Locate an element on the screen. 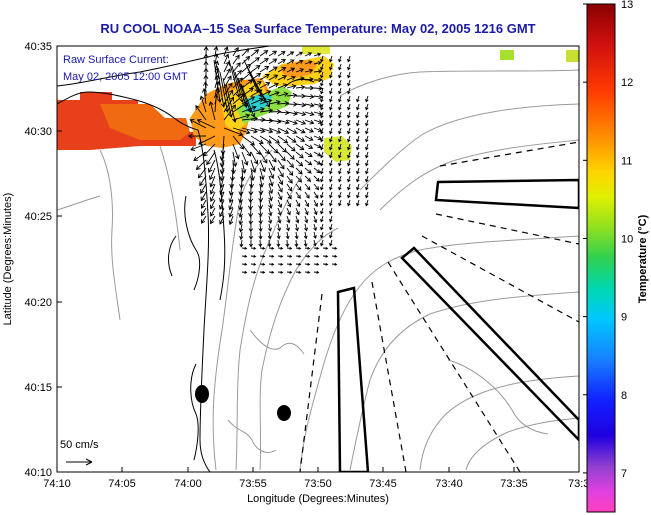 The height and width of the screenshot is (515, 651). sst-patch-north-orange is located at coordinates (299, 69).